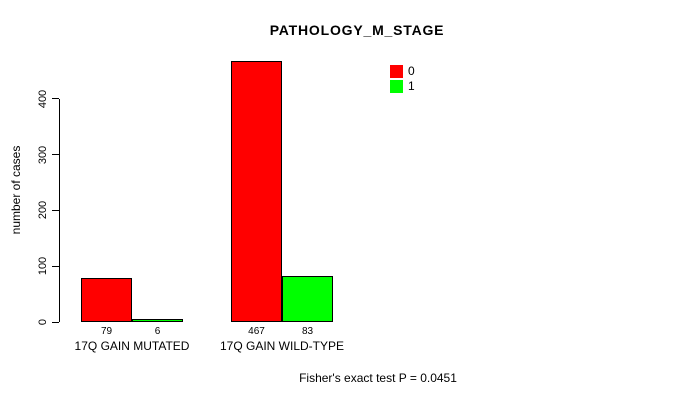 The width and height of the screenshot is (690, 400). What do you see at coordinates (16, 190) in the screenshot?
I see `y-axis-title: number of cases` at bounding box center [16, 190].